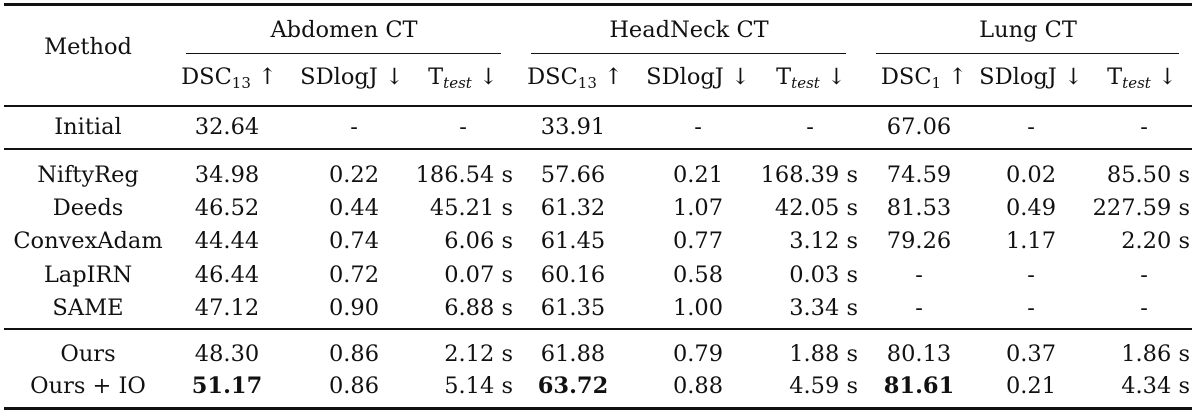  What do you see at coordinates (823, 275) in the screenshot?
I see `table-cell: 0.03 s` at bounding box center [823, 275].